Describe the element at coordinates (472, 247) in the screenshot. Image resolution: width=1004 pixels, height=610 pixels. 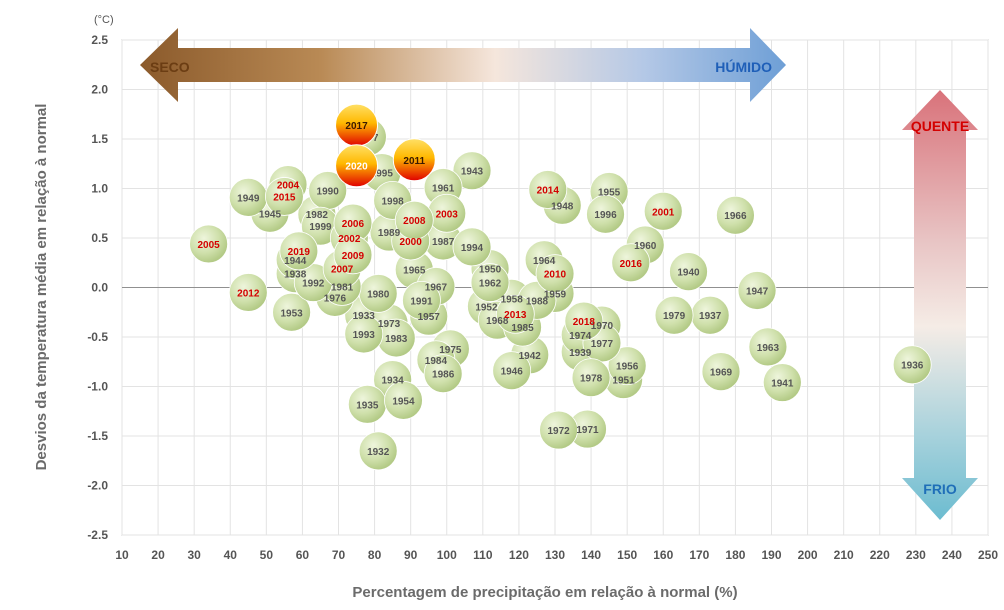
I see `point-bubble-1994` at that location.